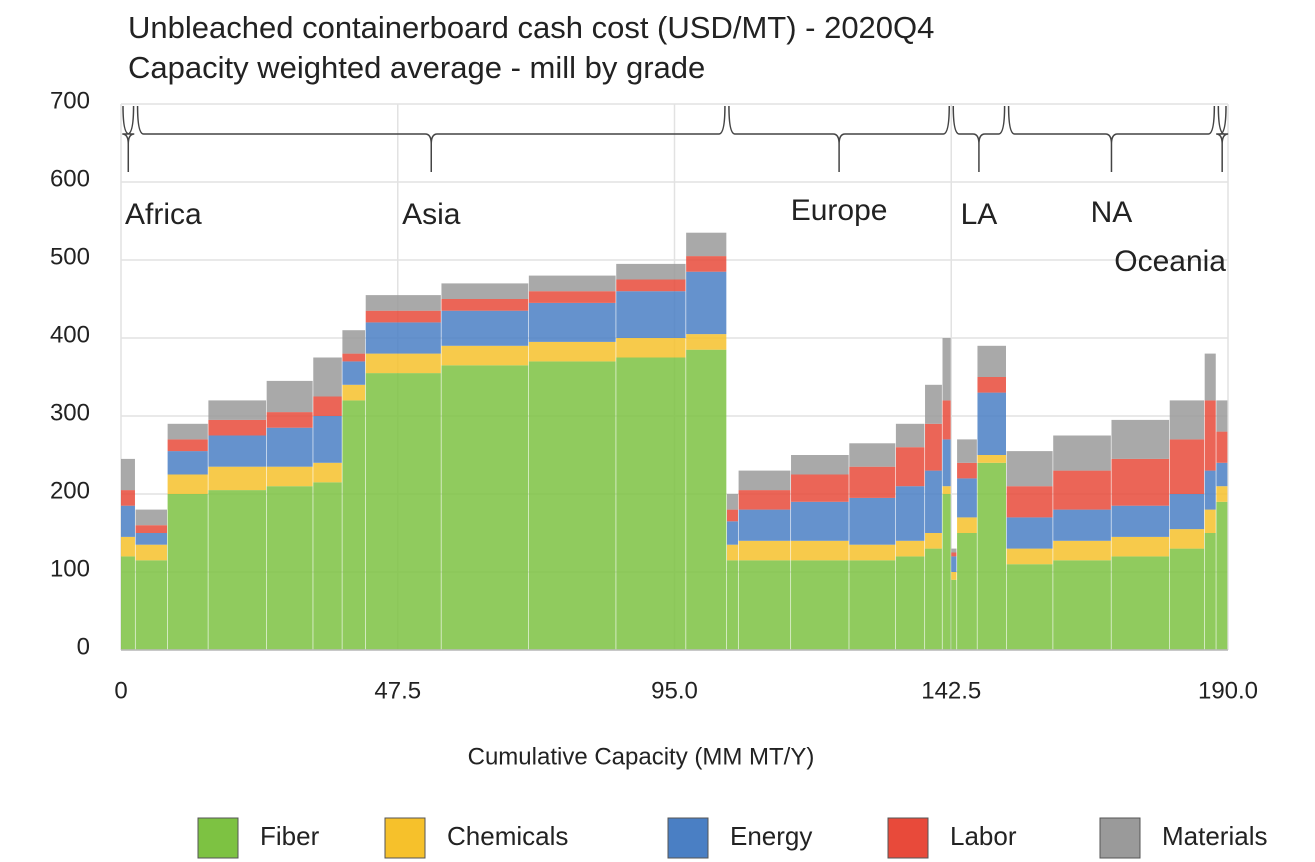 Image resolution: width=1315 pixels, height=862 pixels. I want to click on region-label: LA, so click(979, 214).